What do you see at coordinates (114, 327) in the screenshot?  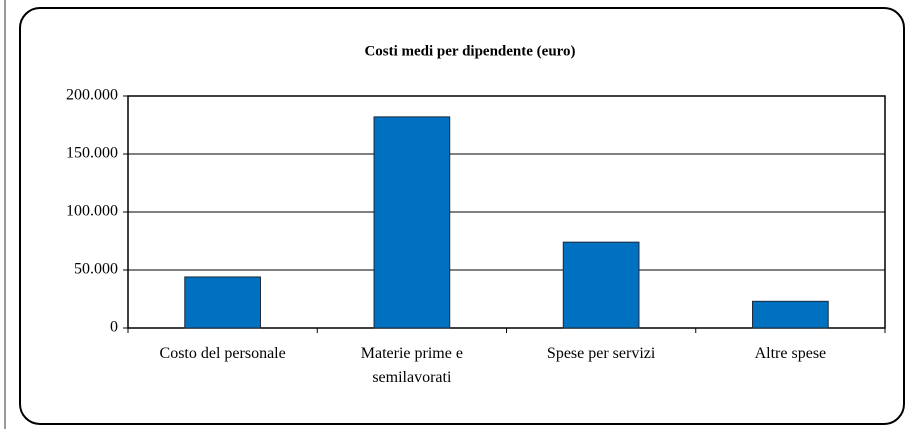 I see `y-tick-label: 0` at bounding box center [114, 327].